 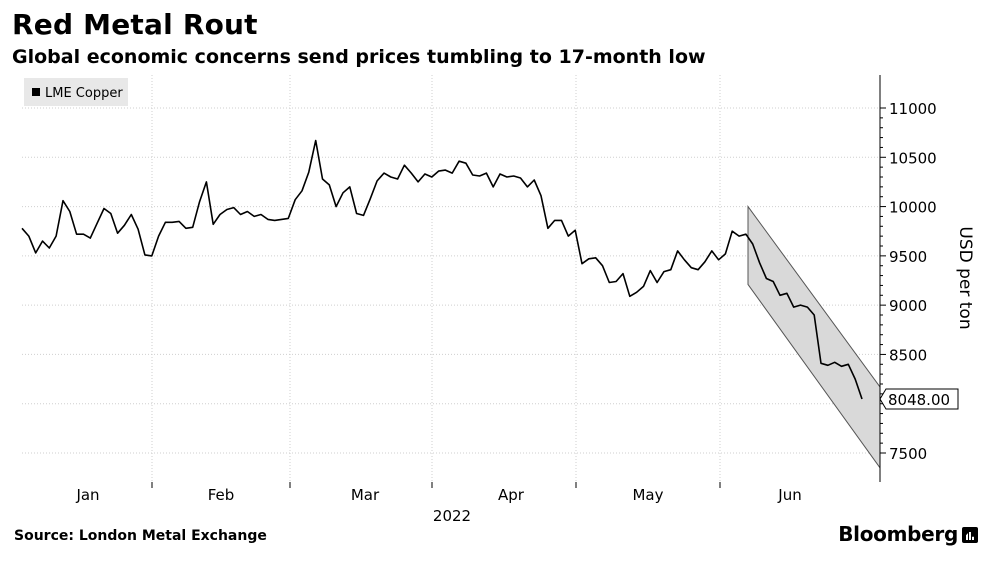 What do you see at coordinates (913, 208) in the screenshot?
I see `y-tick-label: 10000` at bounding box center [913, 208].